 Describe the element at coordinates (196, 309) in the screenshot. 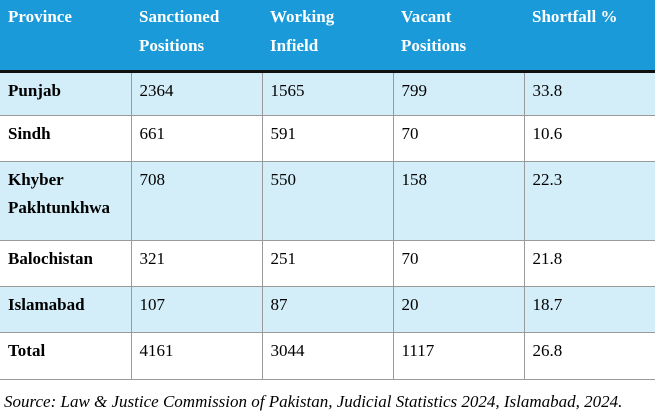

I see `cell-sanctioned: 107` at that location.